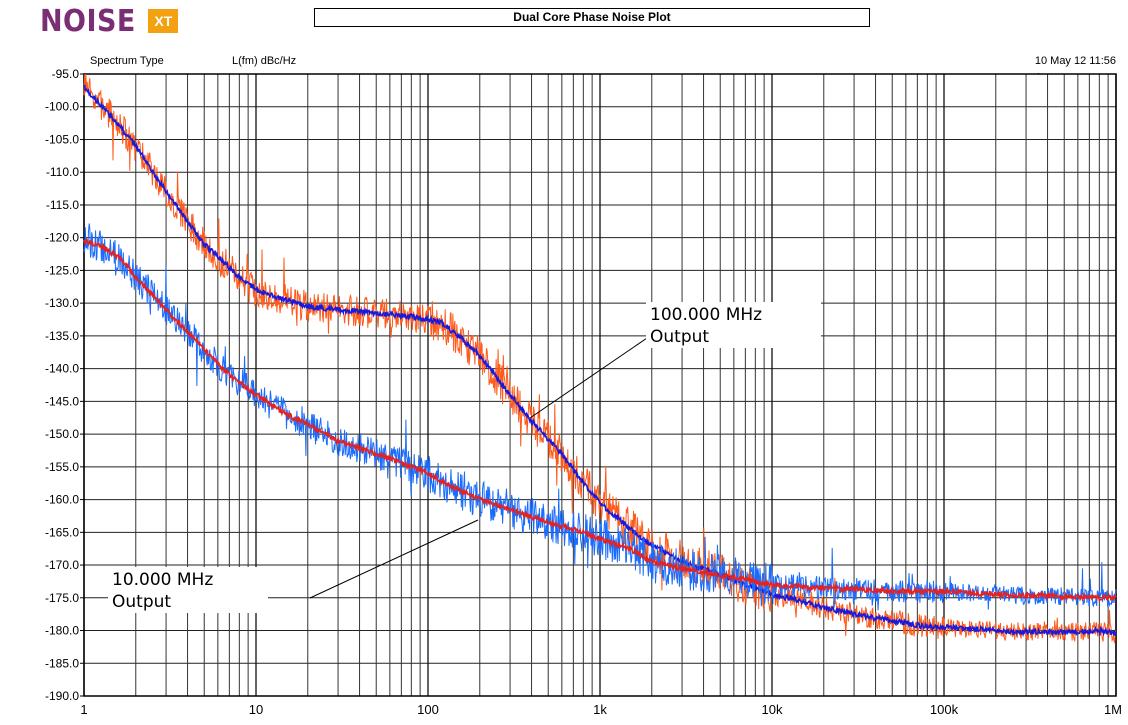  I want to click on spectrum-type-value: L(fm) dBc/Hz, so click(264, 61).